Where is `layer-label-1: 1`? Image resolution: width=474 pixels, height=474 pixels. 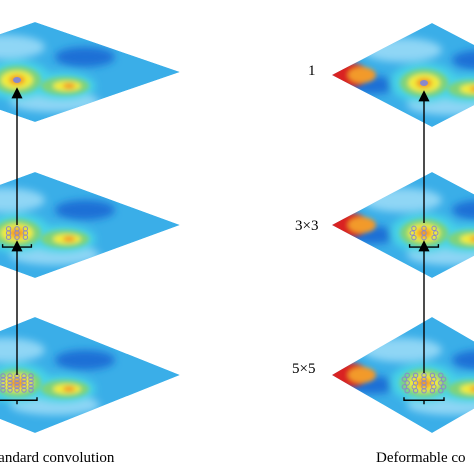 layer-label-1: 1 is located at coordinates (312, 71).